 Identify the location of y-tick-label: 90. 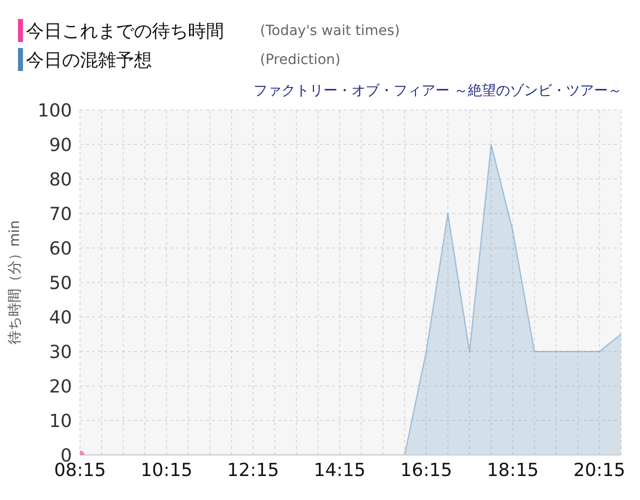
(60, 145).